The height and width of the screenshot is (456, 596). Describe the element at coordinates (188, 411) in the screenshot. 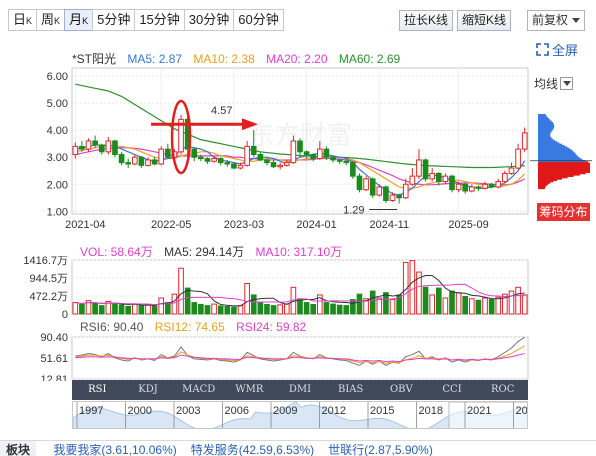

I see `timeline-year-label: 2003` at that location.